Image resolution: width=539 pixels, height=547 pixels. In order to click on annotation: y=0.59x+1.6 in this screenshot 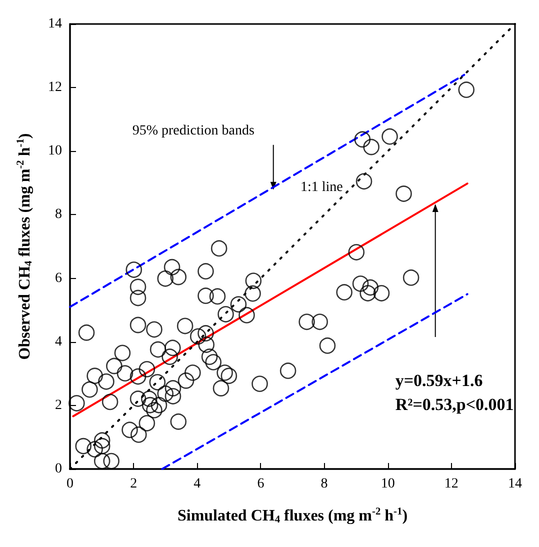, I will do `click(439, 380)`.